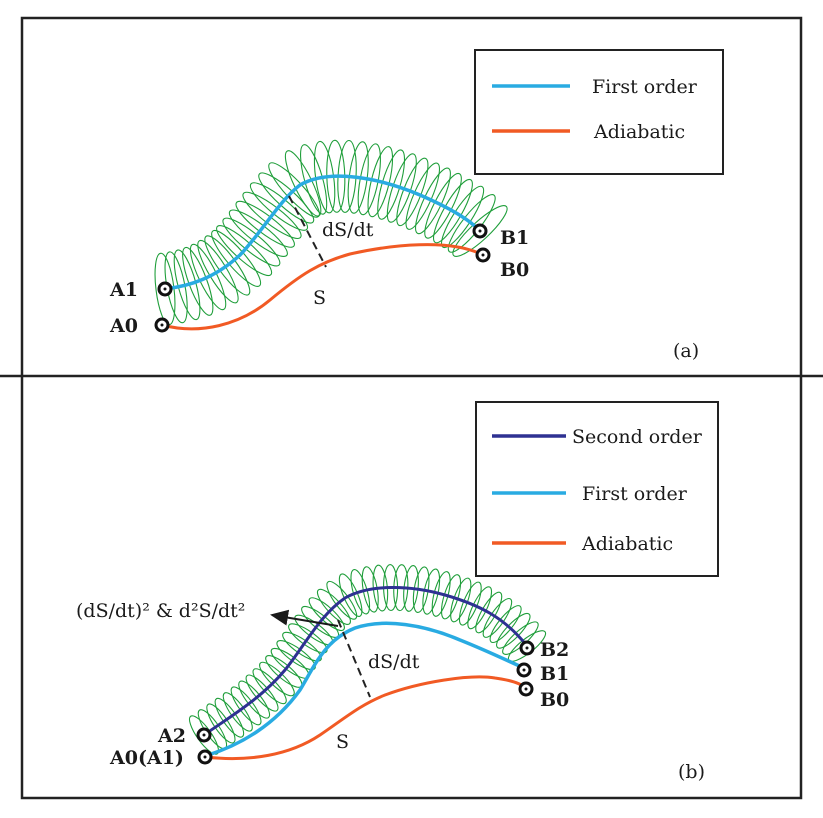 The height and width of the screenshot is (818, 823). Describe the element at coordinates (635, 494) in the screenshot. I see `legend-label-first-order-b: First order` at that location.